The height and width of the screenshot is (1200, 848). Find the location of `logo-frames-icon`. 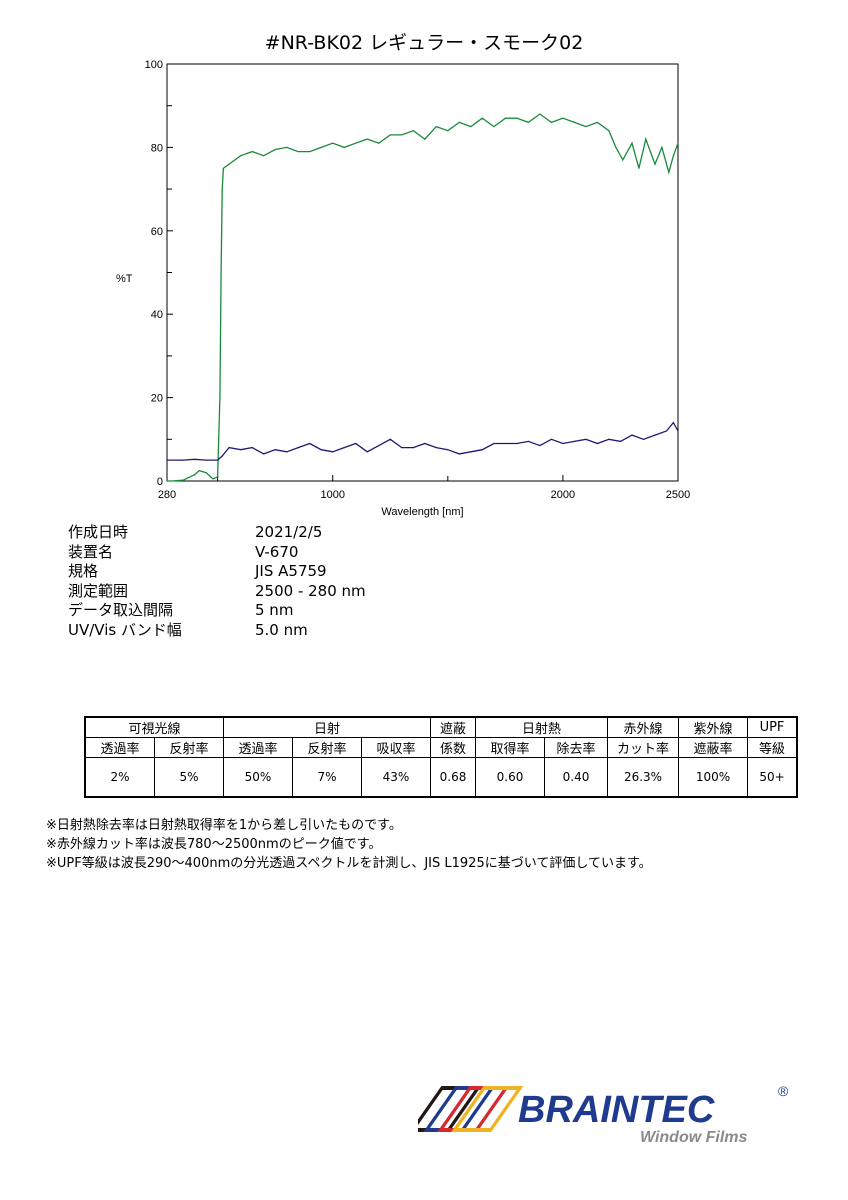

logo-frames-icon is located at coordinates (471, 1109).